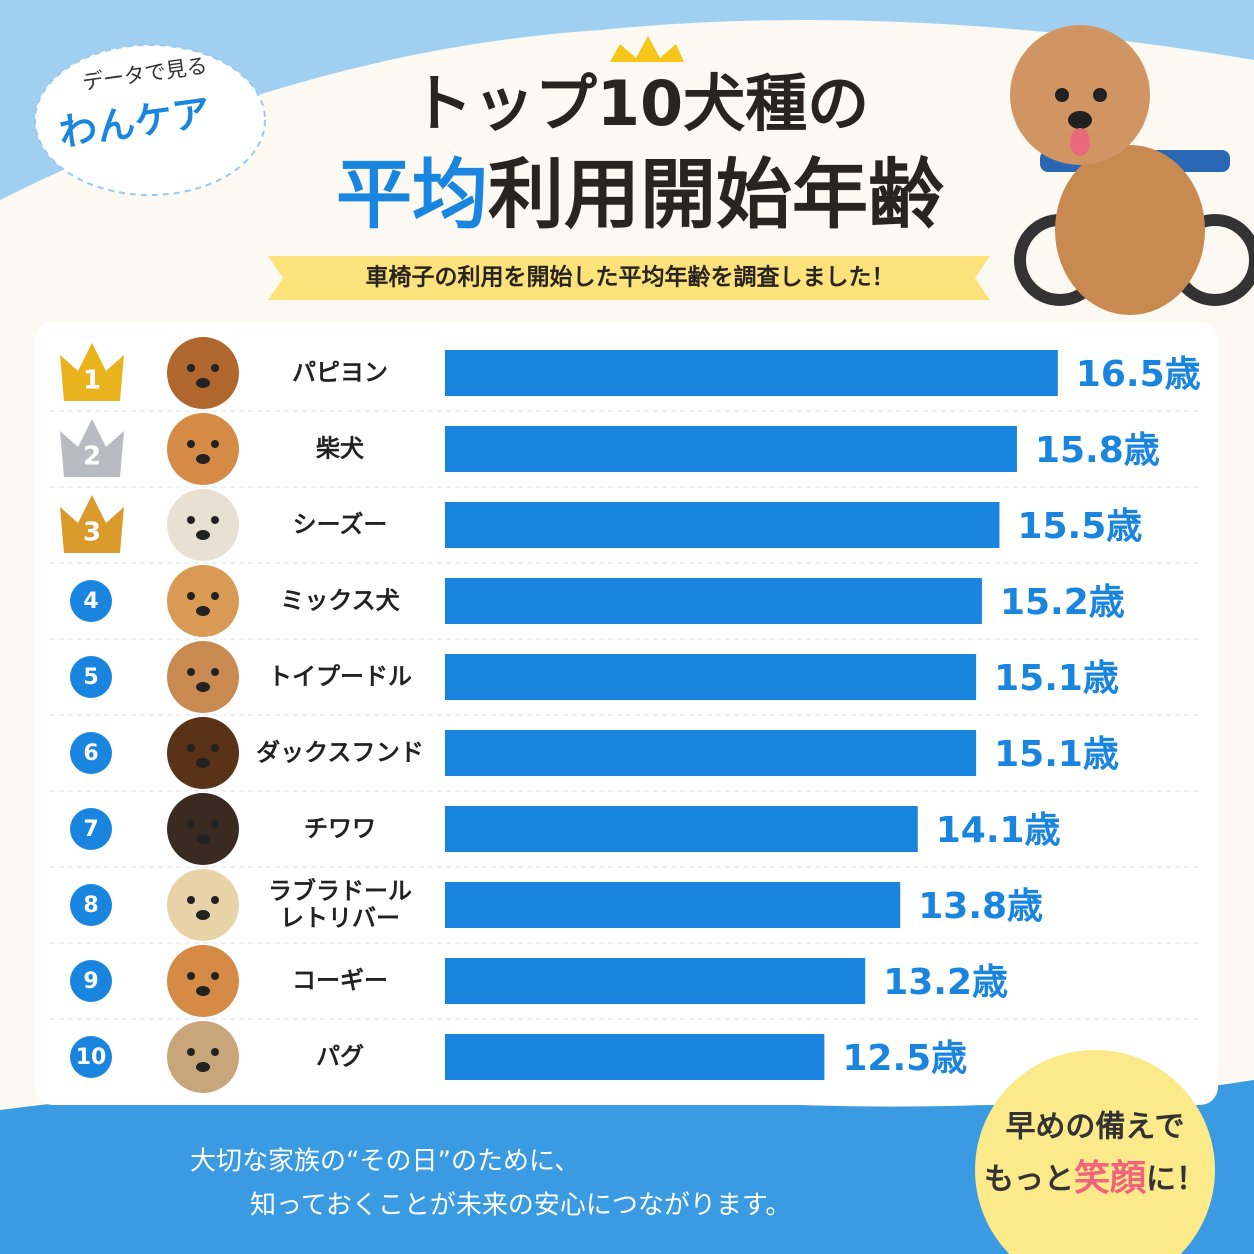 The width and height of the screenshot is (1254, 1254). Describe the element at coordinates (385, 1162) in the screenshot. I see `footer-line1: 大切な家族の“その日”のために、` at that location.